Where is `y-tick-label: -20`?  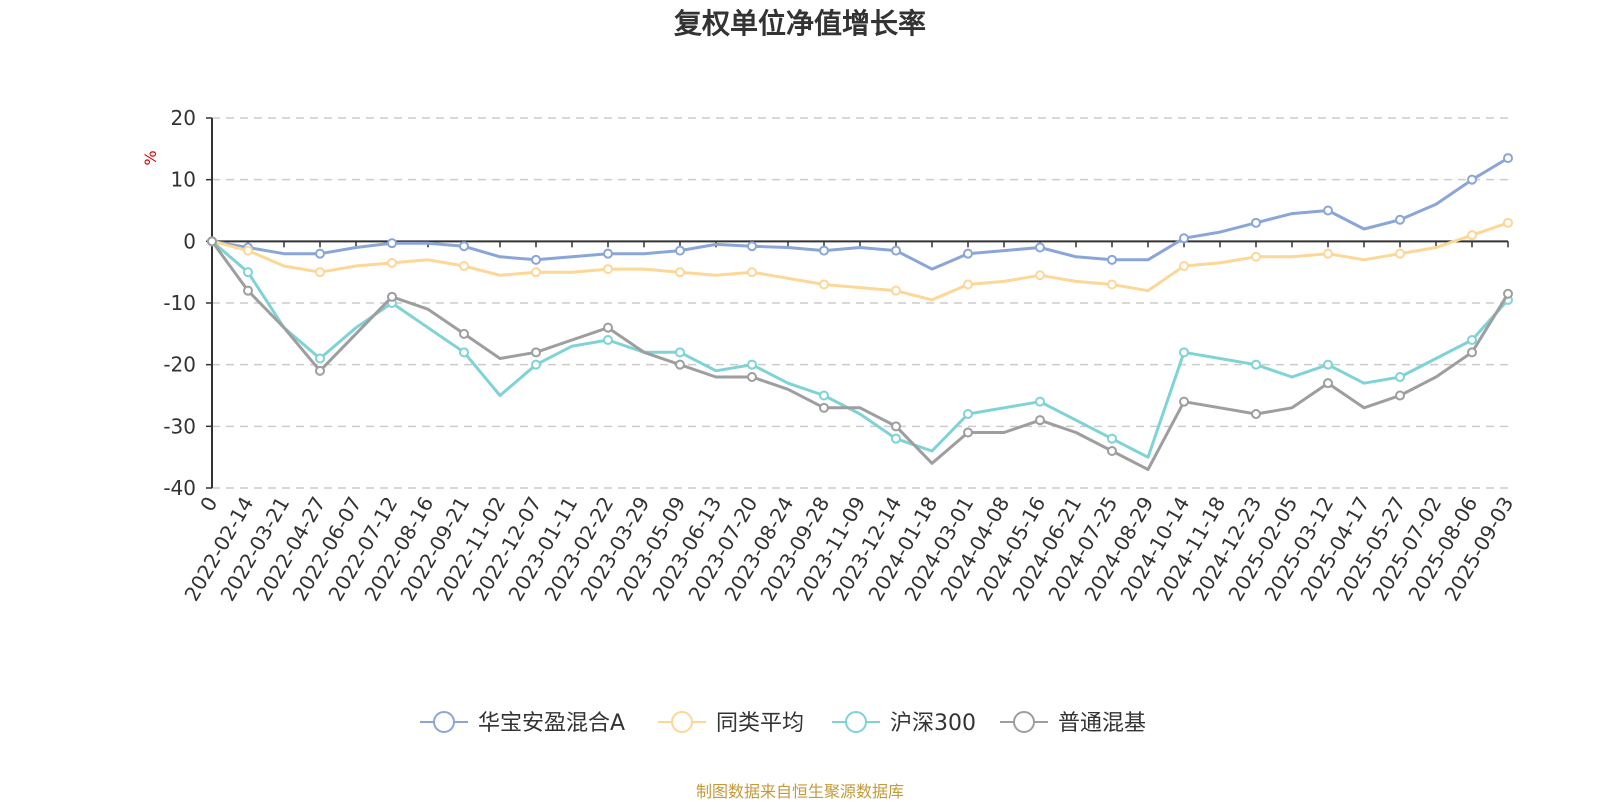 y-tick-label: -20 is located at coordinates (179, 365).